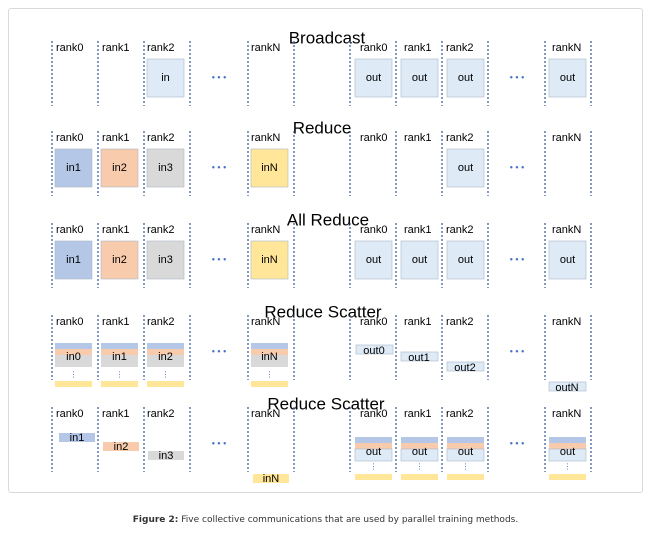  Describe the element at coordinates (322, 127) in the screenshot. I see `section-title: Reduce` at that location.